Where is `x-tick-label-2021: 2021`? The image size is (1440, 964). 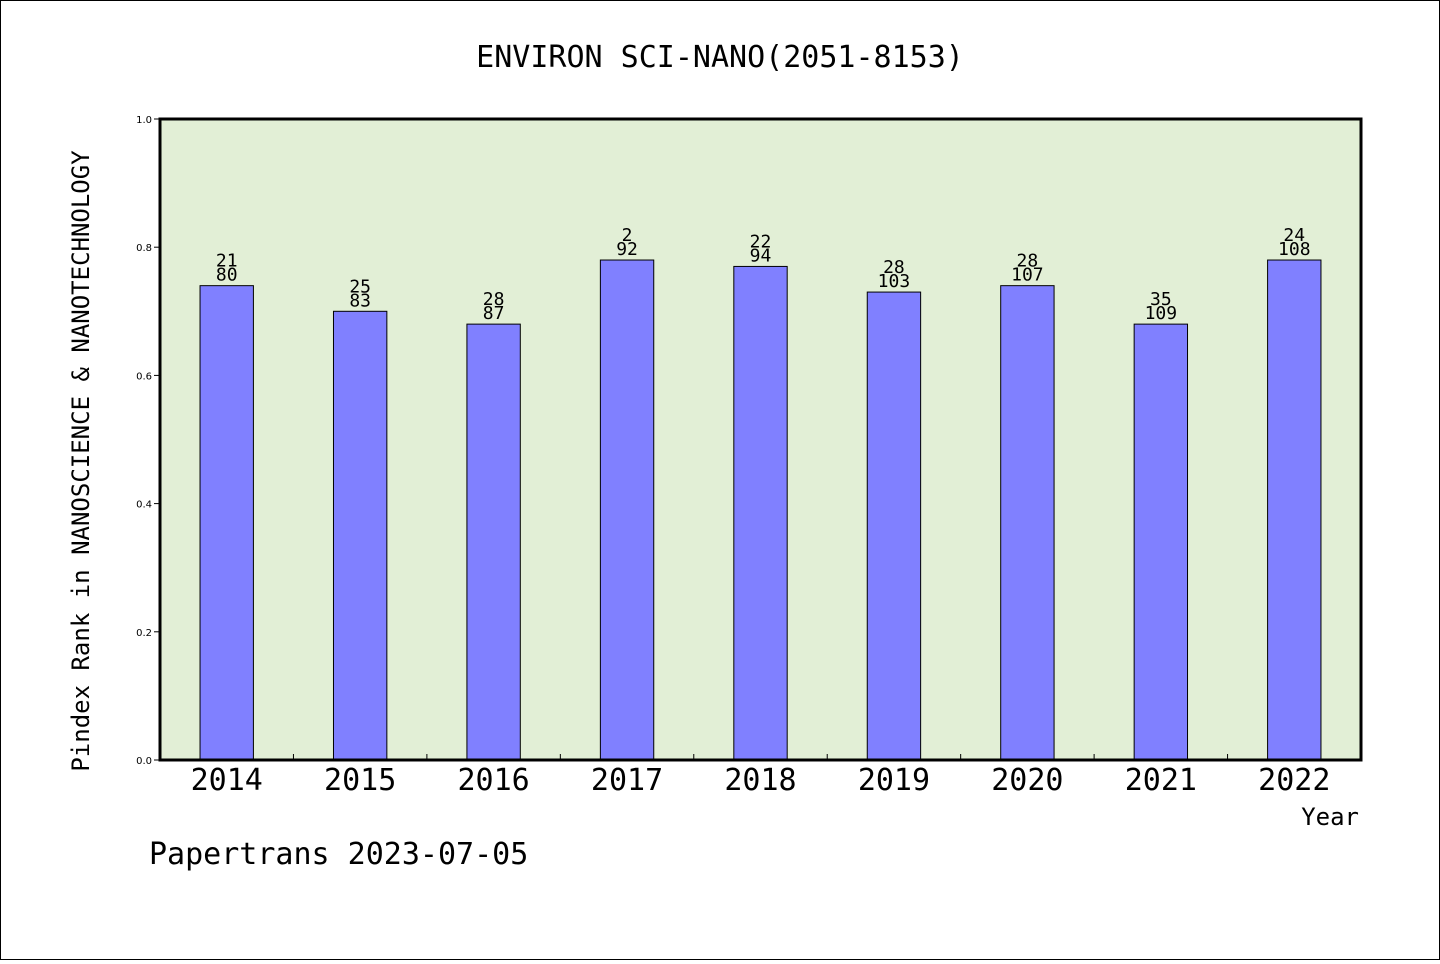 x-tick-label-2021: 2021 is located at coordinates (1161, 780).